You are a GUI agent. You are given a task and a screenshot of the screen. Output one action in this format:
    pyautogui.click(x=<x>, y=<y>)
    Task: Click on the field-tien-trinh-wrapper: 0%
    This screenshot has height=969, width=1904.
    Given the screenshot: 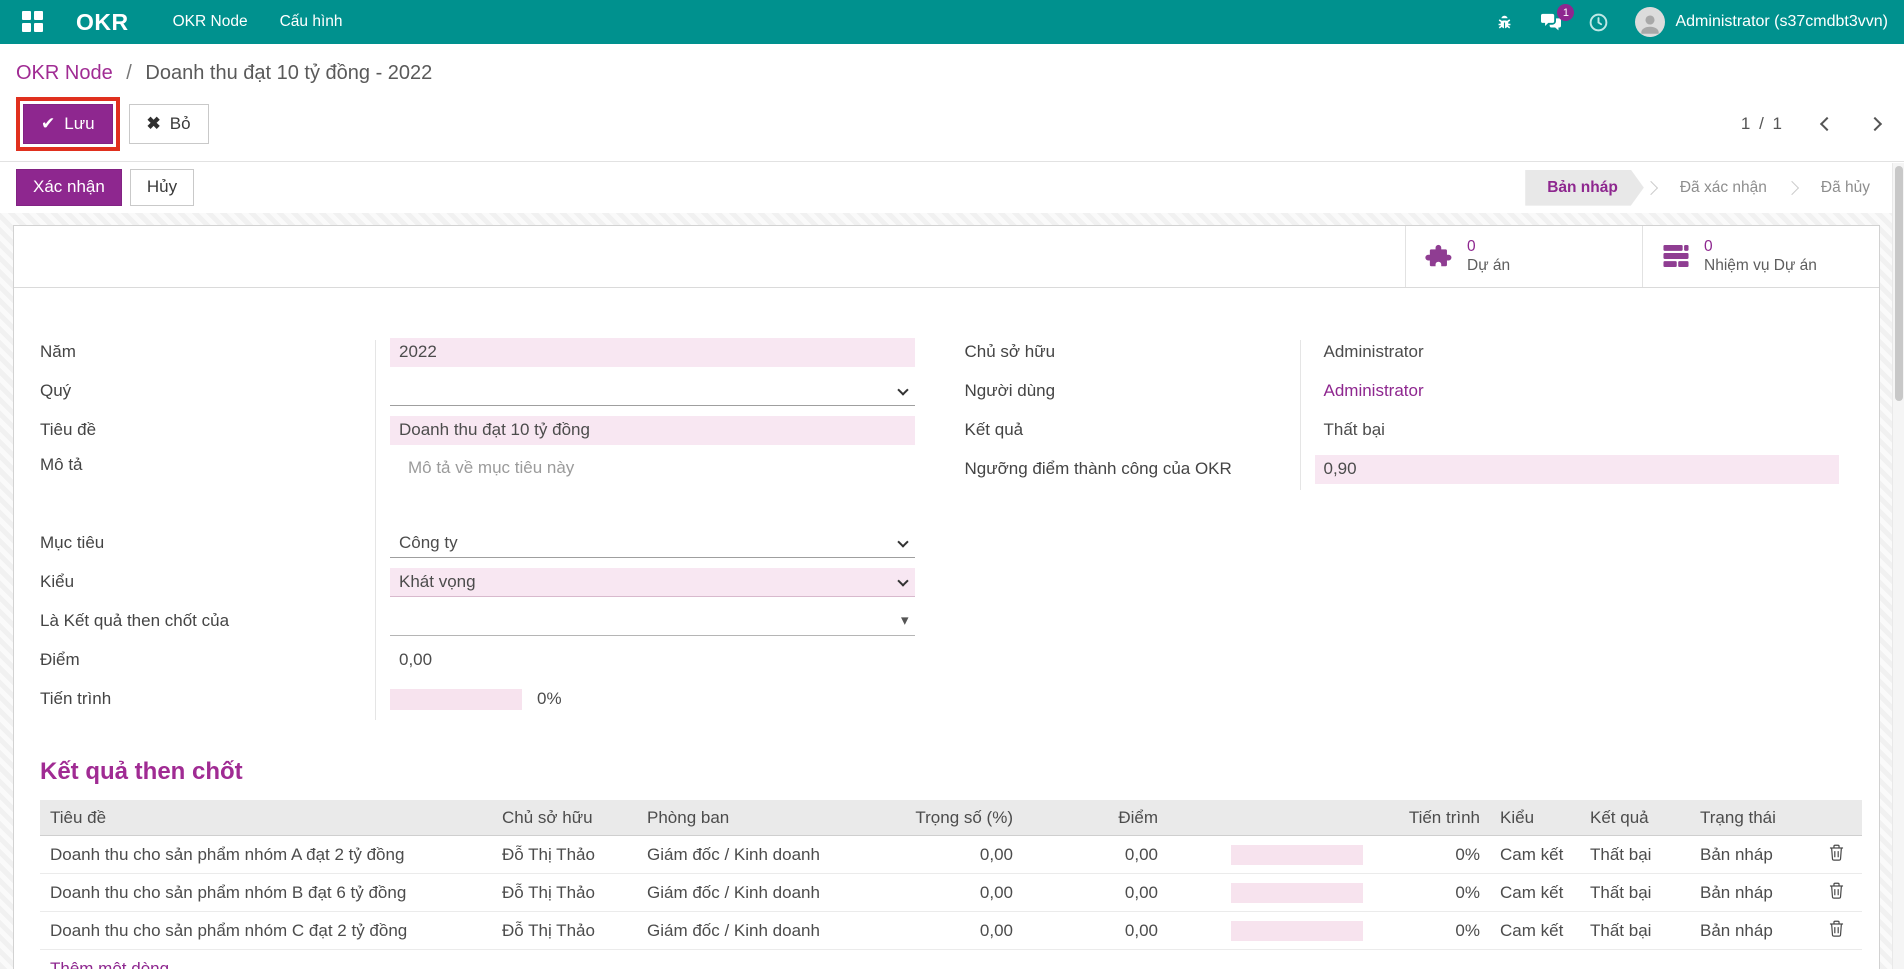 What is the action you would take?
    pyautogui.click(x=652, y=699)
    